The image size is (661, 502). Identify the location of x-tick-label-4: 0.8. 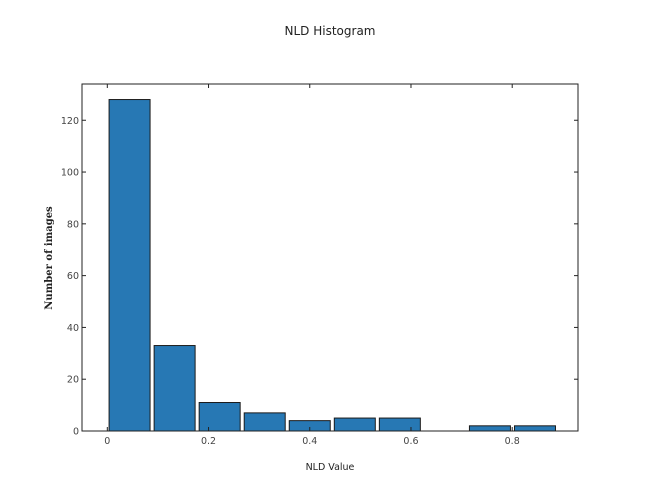
(512, 441).